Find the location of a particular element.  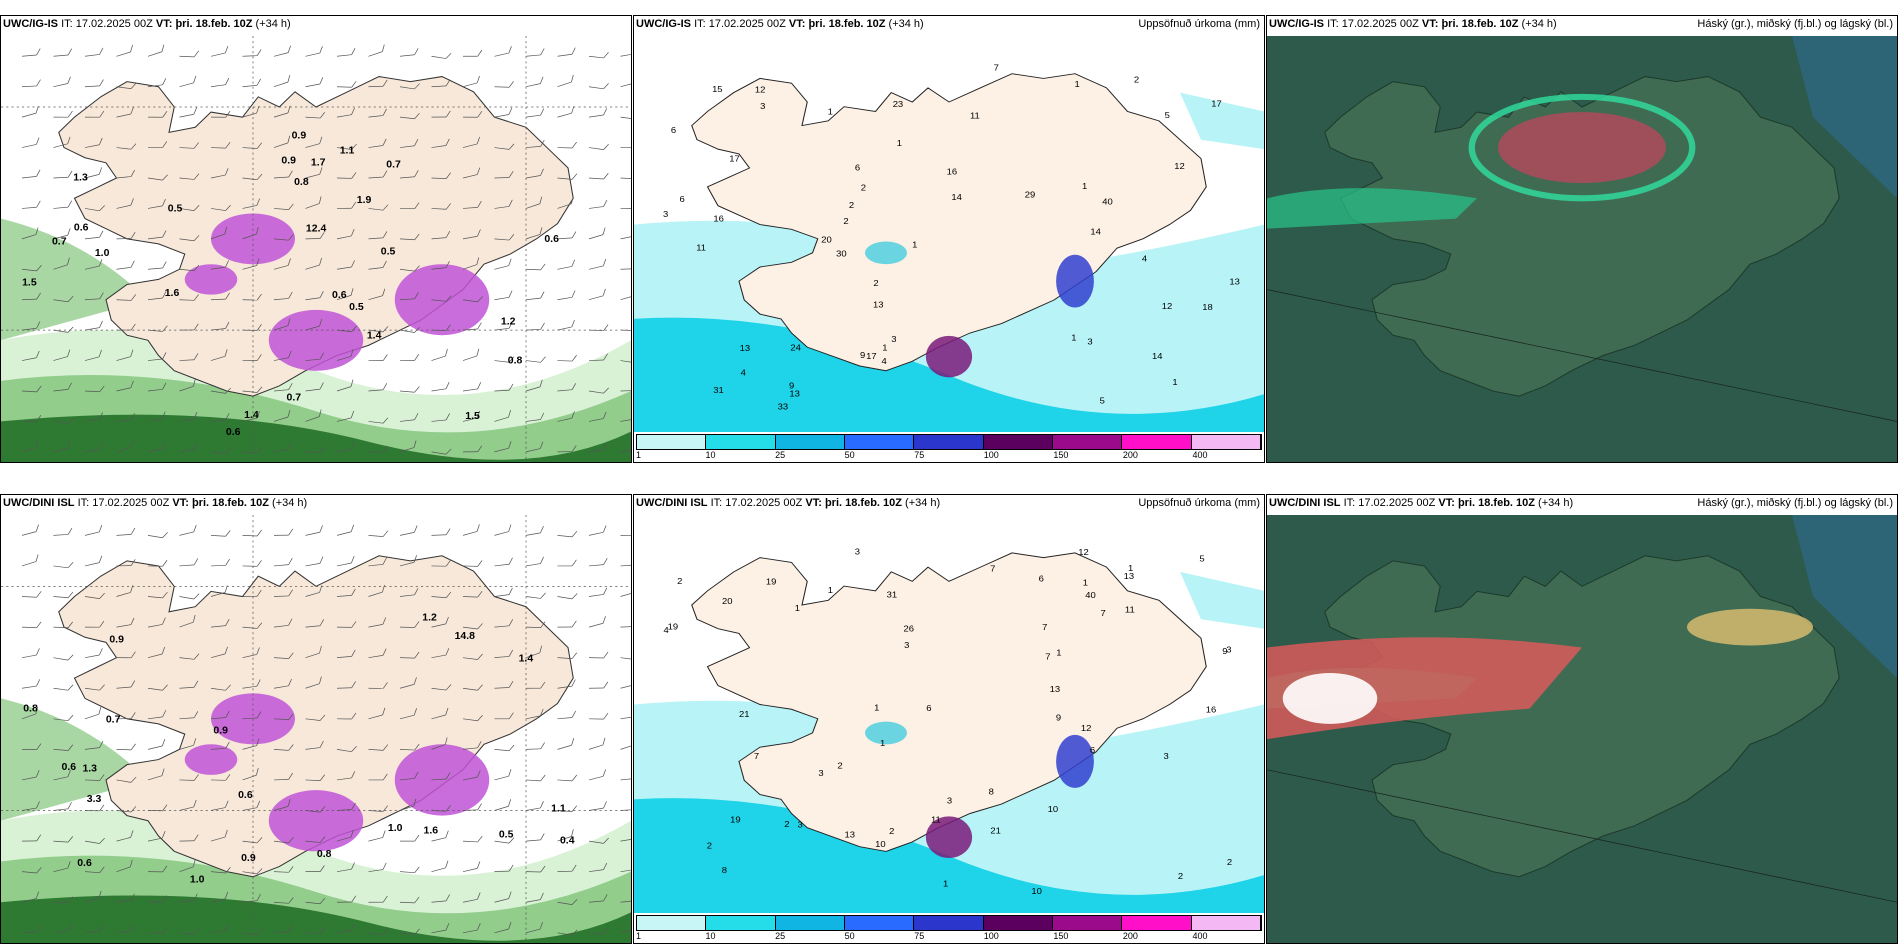

lead-time: (+34 h) is located at coordinates (1539, 24).